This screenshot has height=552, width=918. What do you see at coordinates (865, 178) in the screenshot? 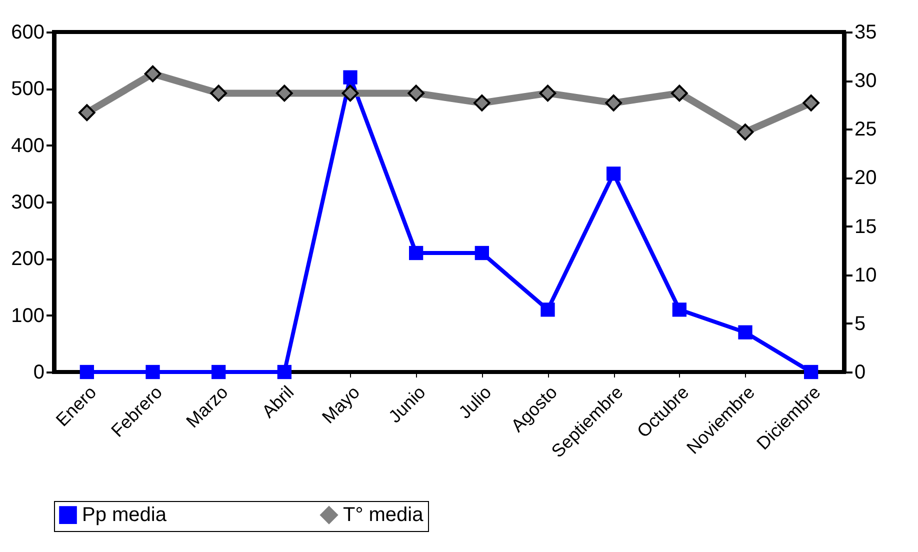
I see `y2-tick-label: 20` at bounding box center [865, 178].